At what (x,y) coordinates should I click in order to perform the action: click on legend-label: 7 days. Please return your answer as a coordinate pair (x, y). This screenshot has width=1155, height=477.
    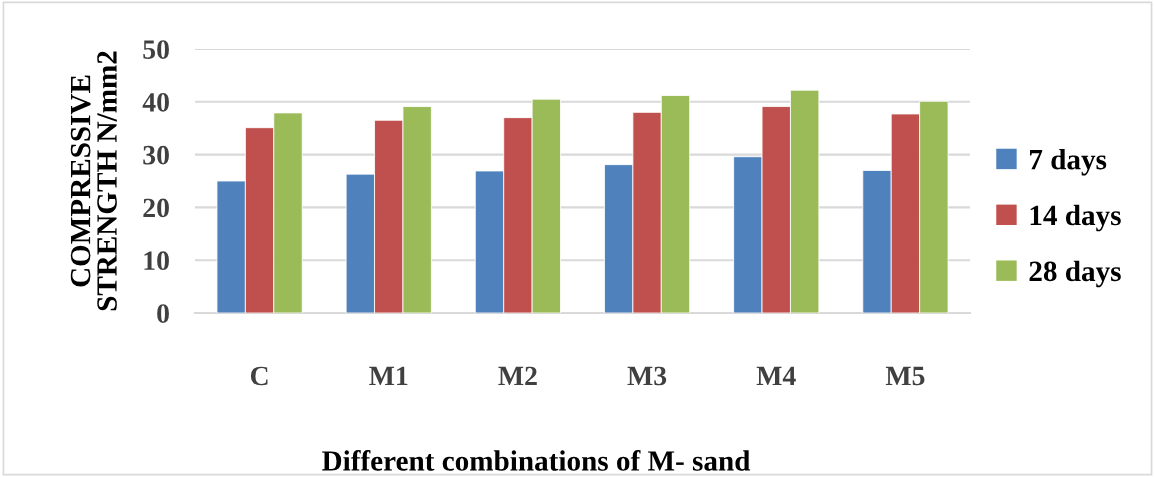
    Looking at the image, I should click on (1068, 162).